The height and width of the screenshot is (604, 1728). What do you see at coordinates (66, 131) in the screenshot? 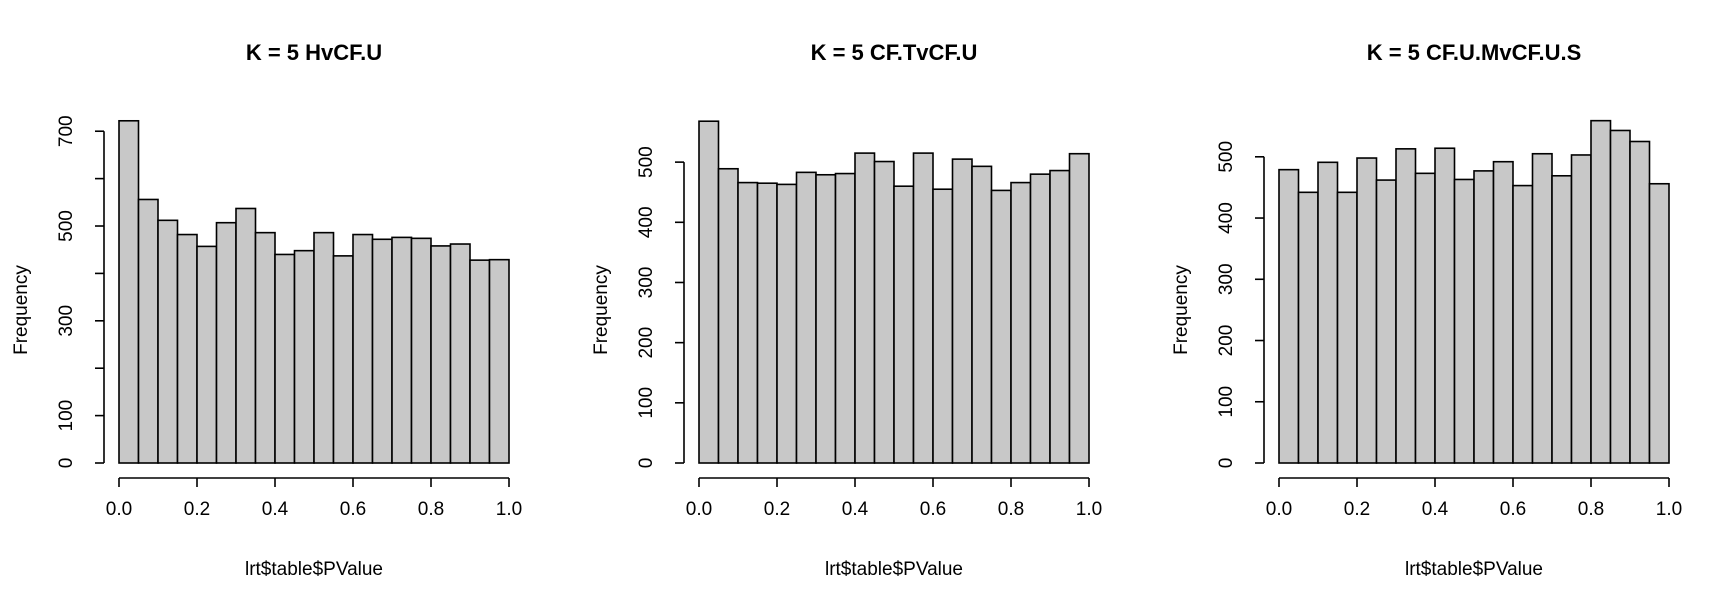
I see `y-tick-label: 700` at bounding box center [66, 131].